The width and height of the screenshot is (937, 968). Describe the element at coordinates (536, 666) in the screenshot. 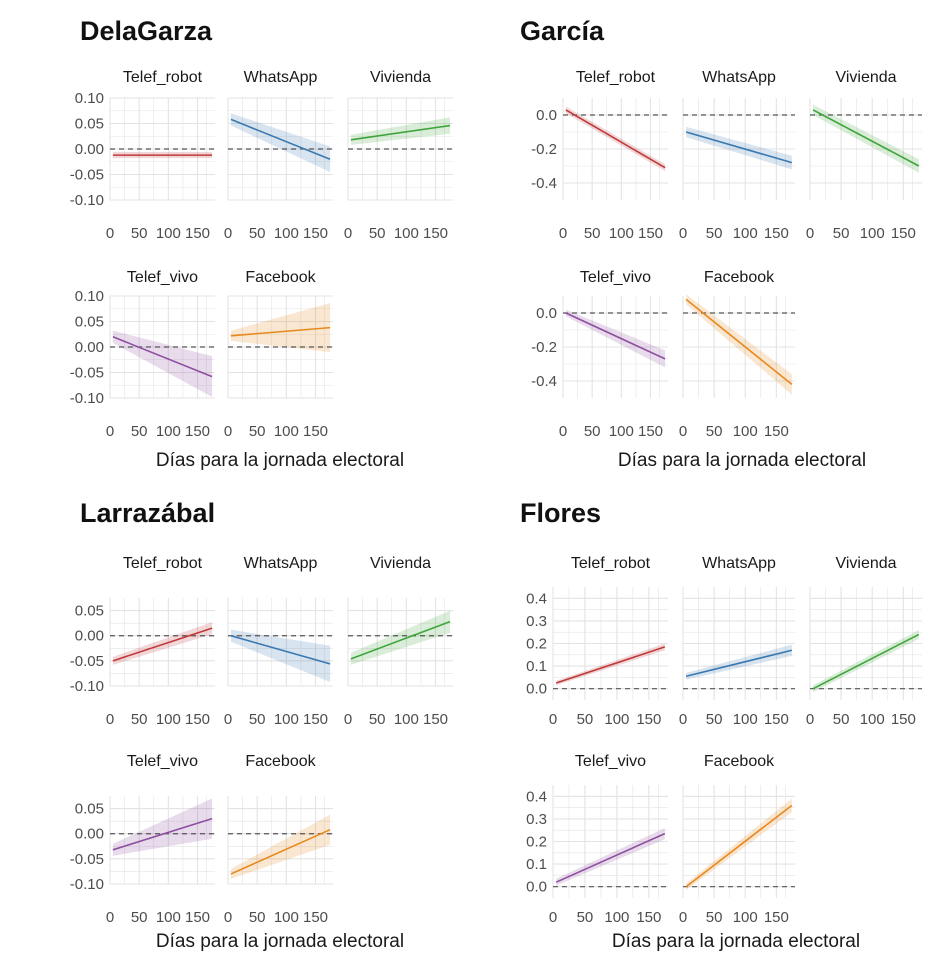

I see `y-tick-label: 0.1` at that location.